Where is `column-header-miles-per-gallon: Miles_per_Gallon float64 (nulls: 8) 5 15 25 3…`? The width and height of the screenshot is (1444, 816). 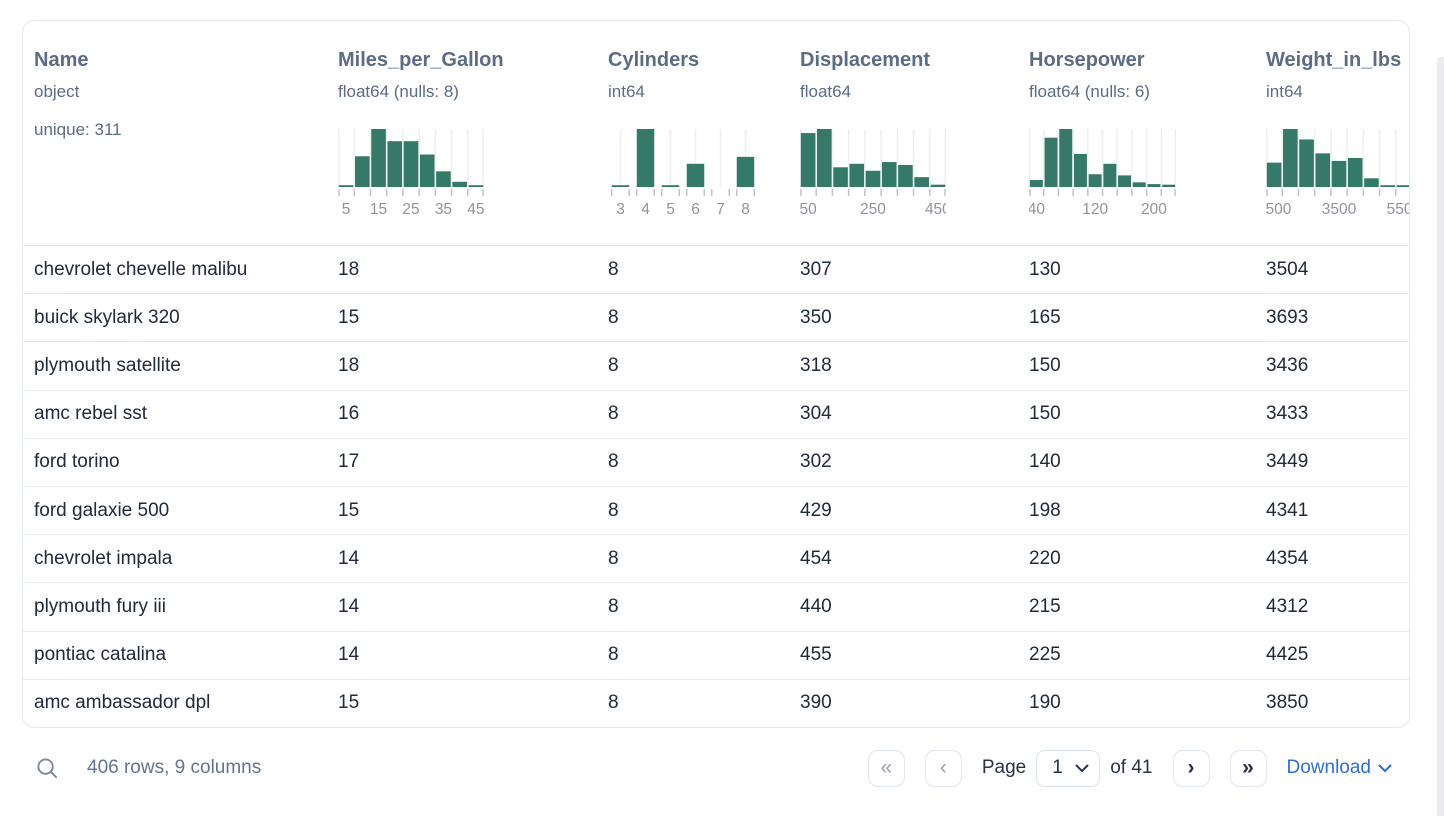
column-header-miles-per-gallon: Miles_per_Gallon float64 (nulls: 8) 5 15 25 3… is located at coordinates (462, 133).